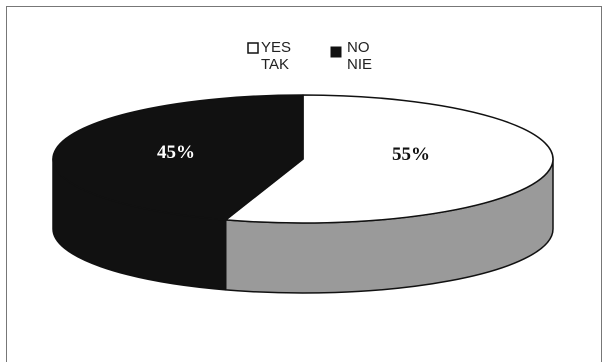 This screenshot has height=362, width=605. I want to click on legend-swatch-yes, so click(253, 48).